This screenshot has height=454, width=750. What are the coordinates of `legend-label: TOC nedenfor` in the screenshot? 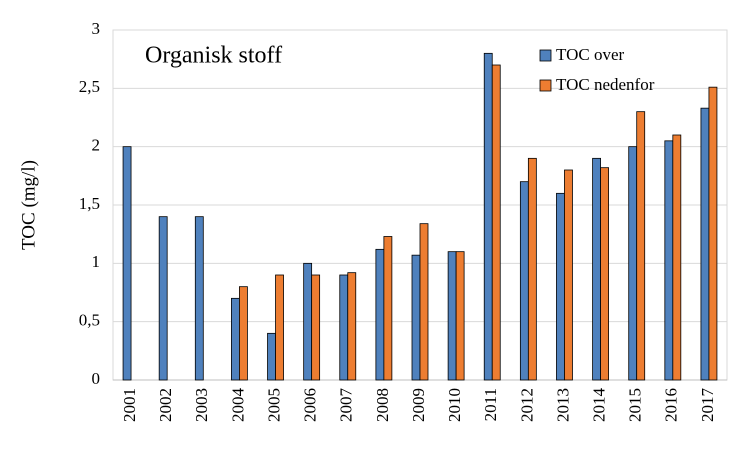 It's located at (605, 84).